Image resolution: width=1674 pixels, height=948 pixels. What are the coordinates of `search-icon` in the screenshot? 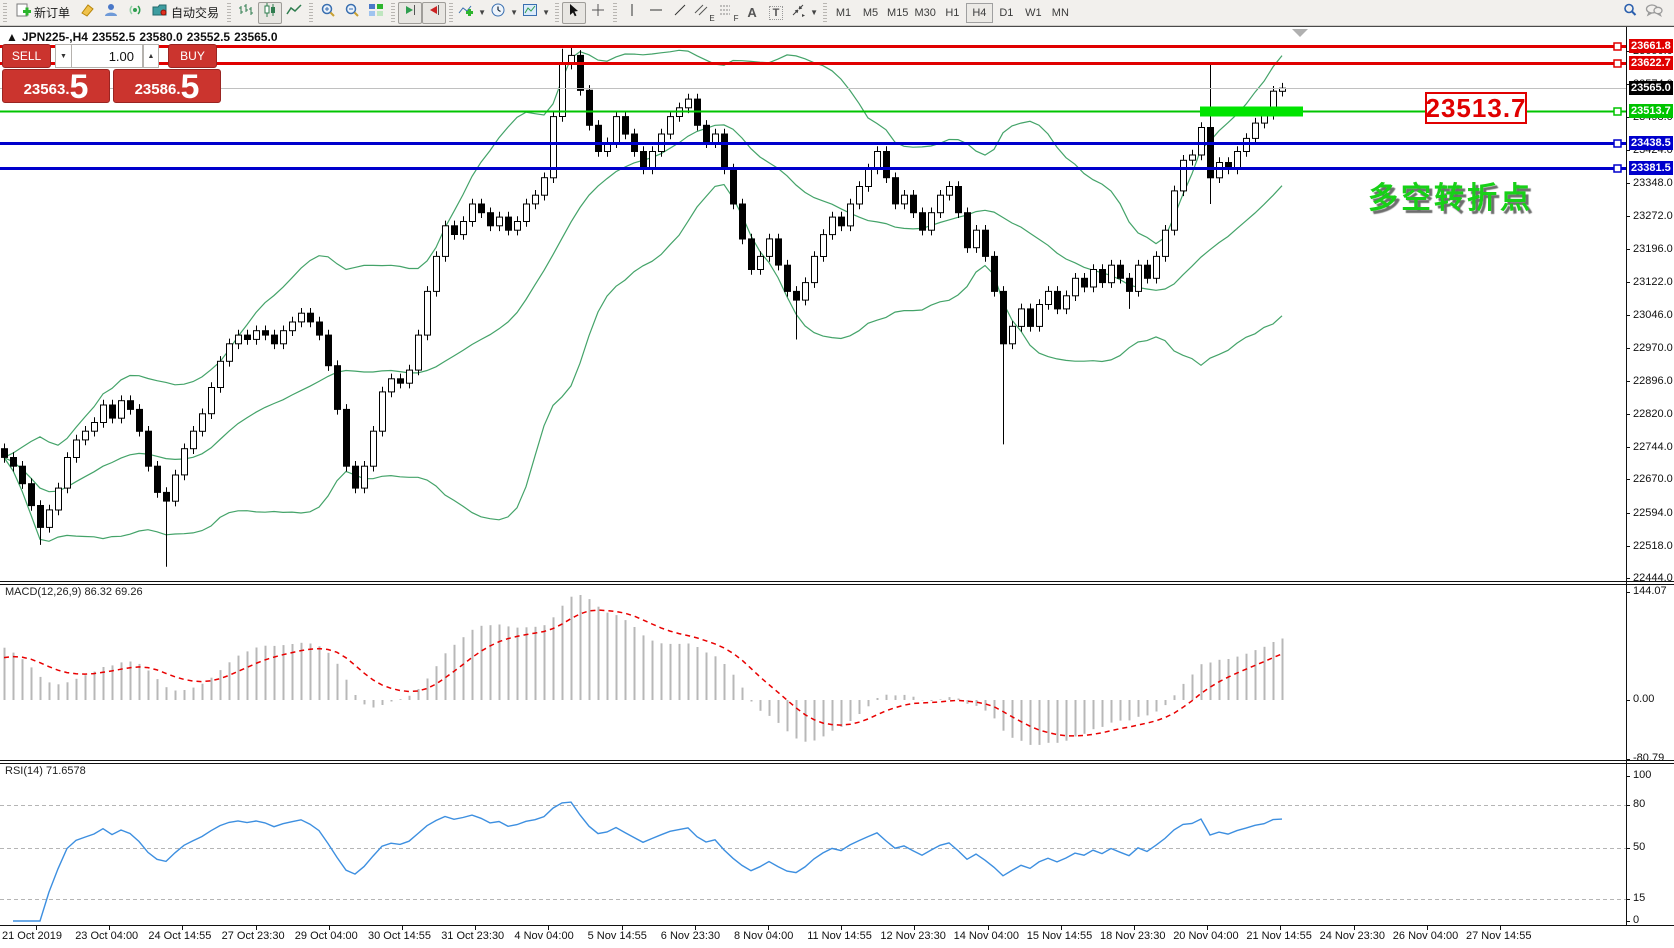 It's located at (1630, 12).